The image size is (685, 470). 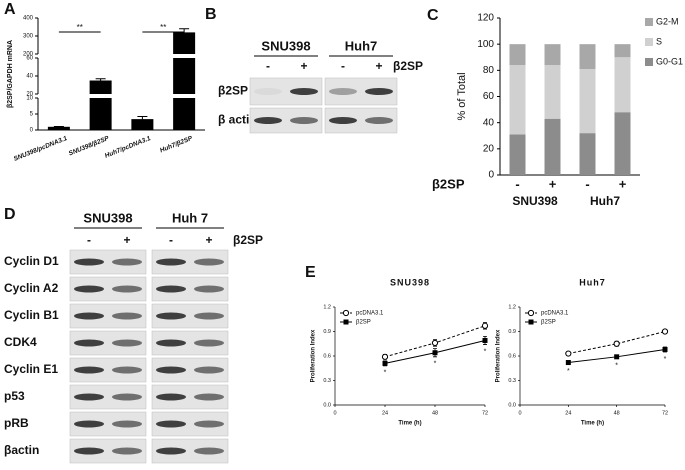 What do you see at coordinates (28, 55) in the screenshot?
I see `y-tick-label: 200` at bounding box center [28, 55].